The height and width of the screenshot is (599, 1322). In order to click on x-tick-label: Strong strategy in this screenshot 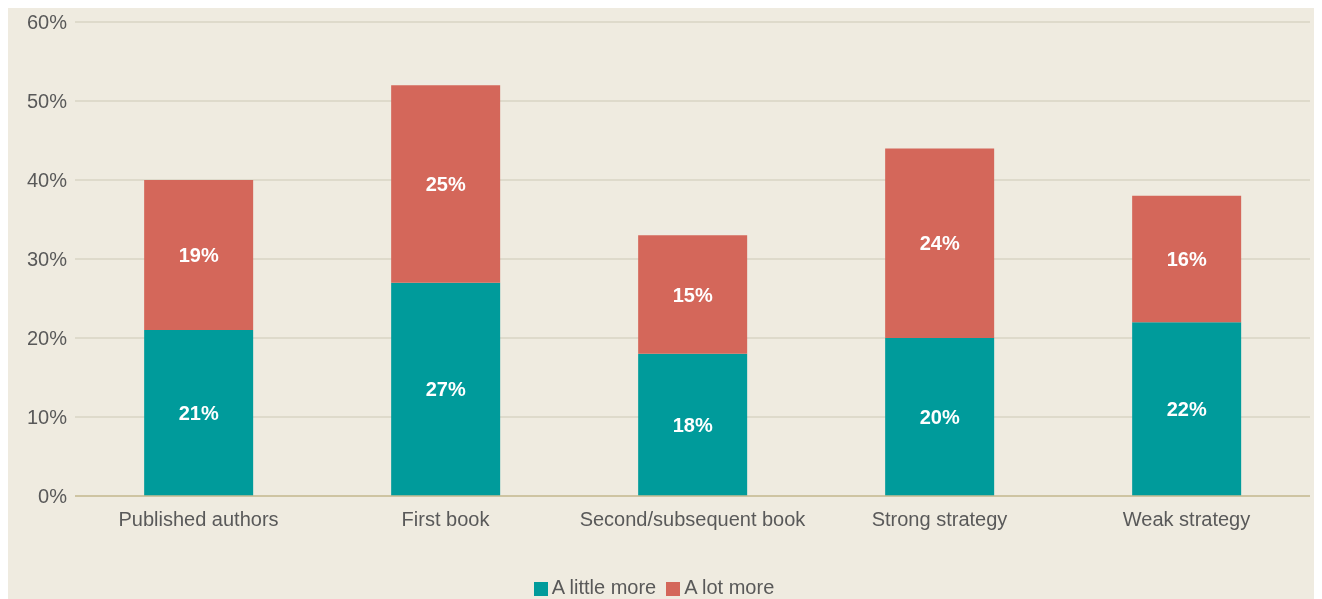, I will do `click(939, 519)`.